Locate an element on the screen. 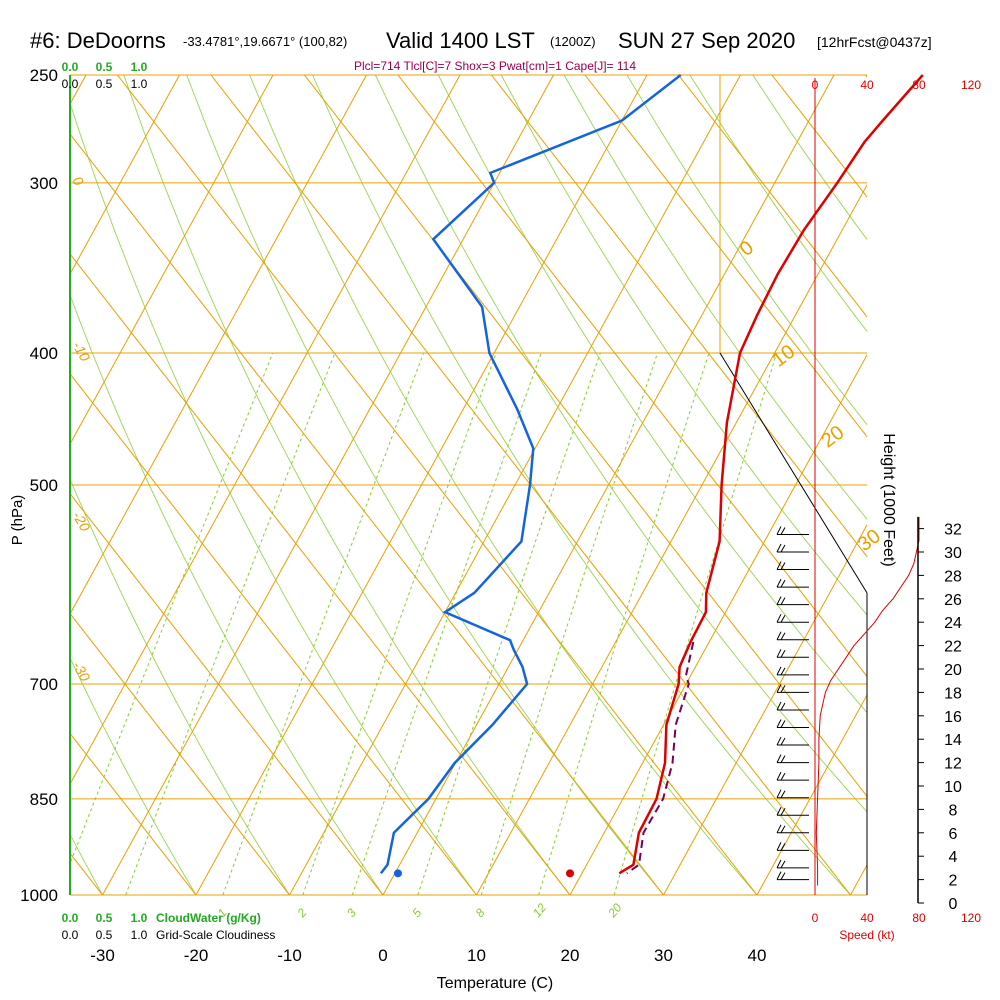 This screenshot has width=1000, height=1000. speed-tick-top: 120 is located at coordinates (971, 85).